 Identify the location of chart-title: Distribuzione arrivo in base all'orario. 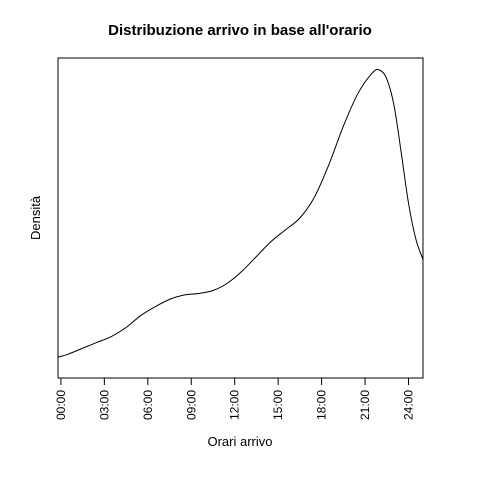
(240, 30).